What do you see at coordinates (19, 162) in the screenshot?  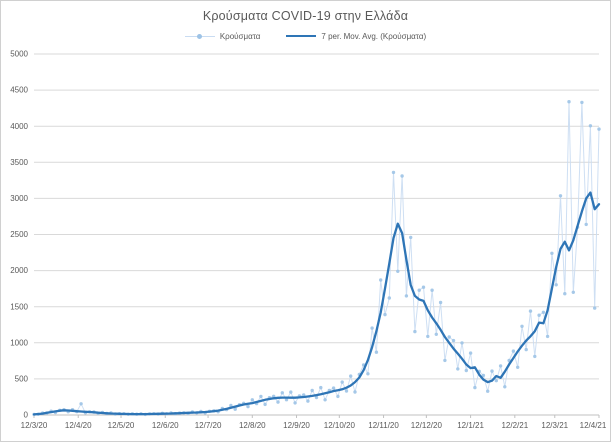 I see `y-tick-label: 3500` at bounding box center [19, 162].